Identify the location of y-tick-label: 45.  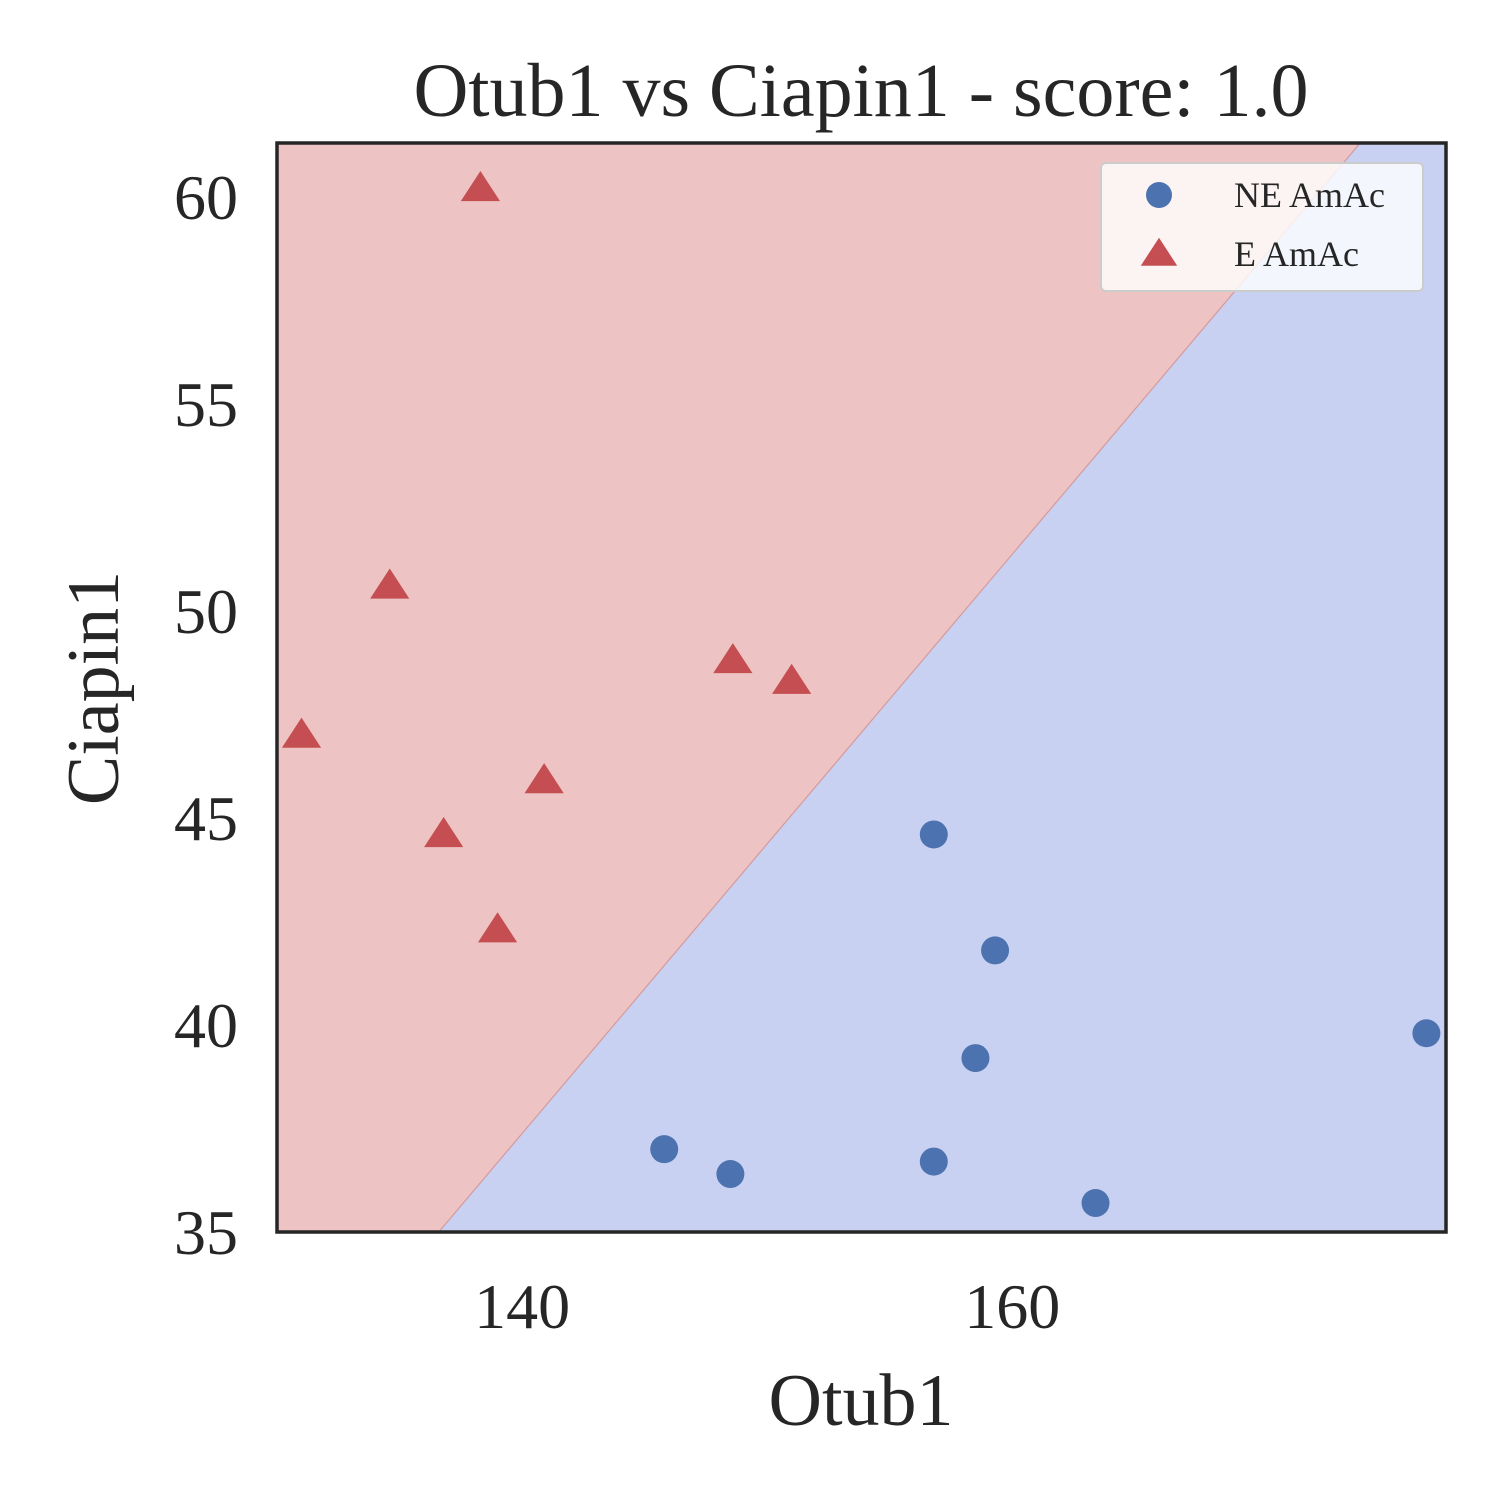
(206, 818).